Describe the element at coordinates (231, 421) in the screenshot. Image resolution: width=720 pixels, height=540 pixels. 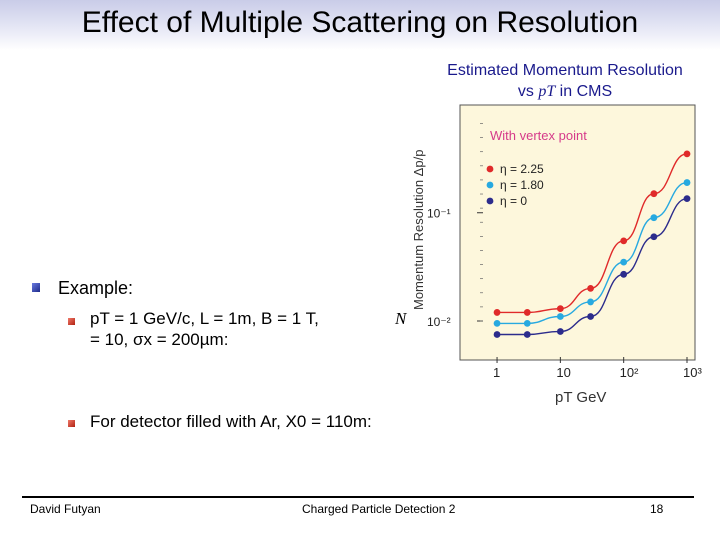
I see `detector-line: For detector filled with Ar, X0 = 110m:` at that location.